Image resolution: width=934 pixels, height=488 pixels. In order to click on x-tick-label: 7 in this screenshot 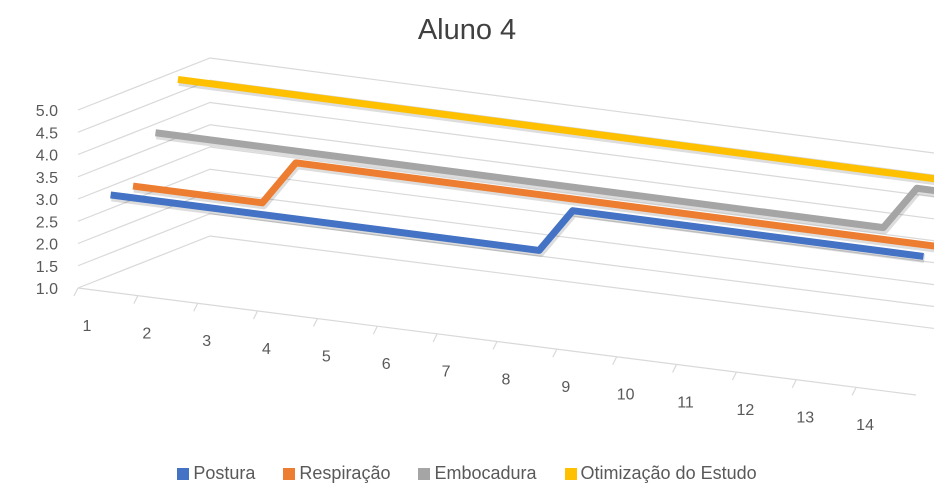, I will do `click(446, 372)`.